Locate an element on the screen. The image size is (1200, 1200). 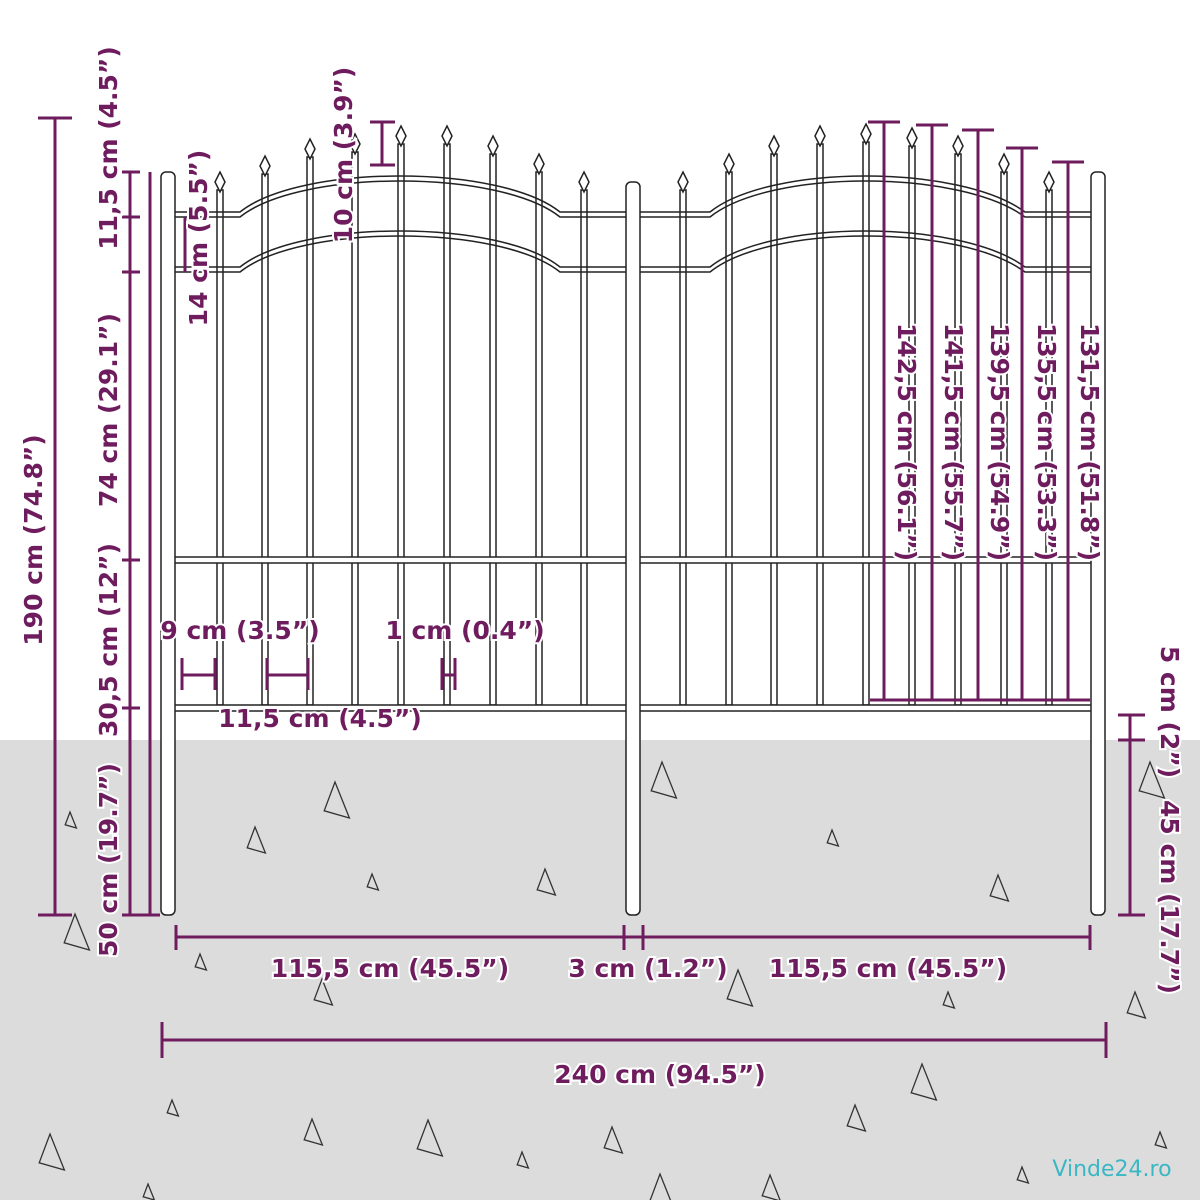
dim-label: 131,5 cm (51.8”) is located at coordinates (1089, 442).